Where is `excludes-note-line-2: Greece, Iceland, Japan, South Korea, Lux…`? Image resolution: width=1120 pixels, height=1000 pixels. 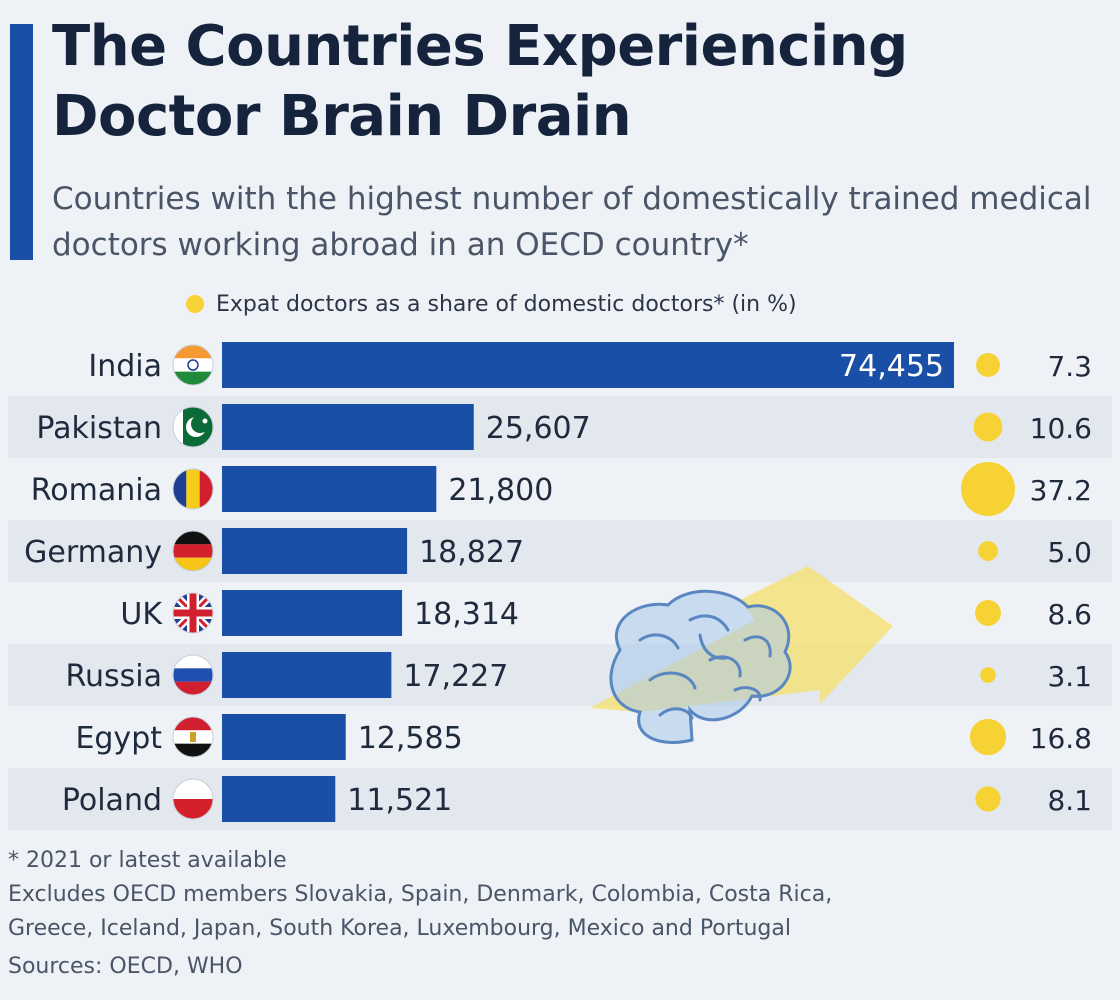 excludes-note-line-2: Greece, Iceland, Japan, South Korea, Lux… is located at coordinates (399, 928).